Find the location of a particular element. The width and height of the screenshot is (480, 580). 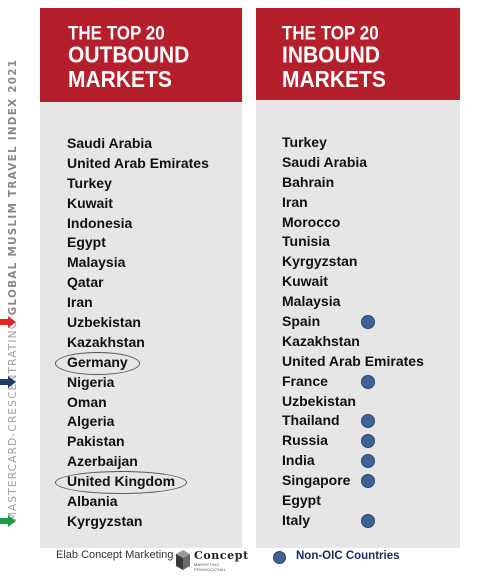

inbound-list-item: Bahrain is located at coordinates (308, 181).